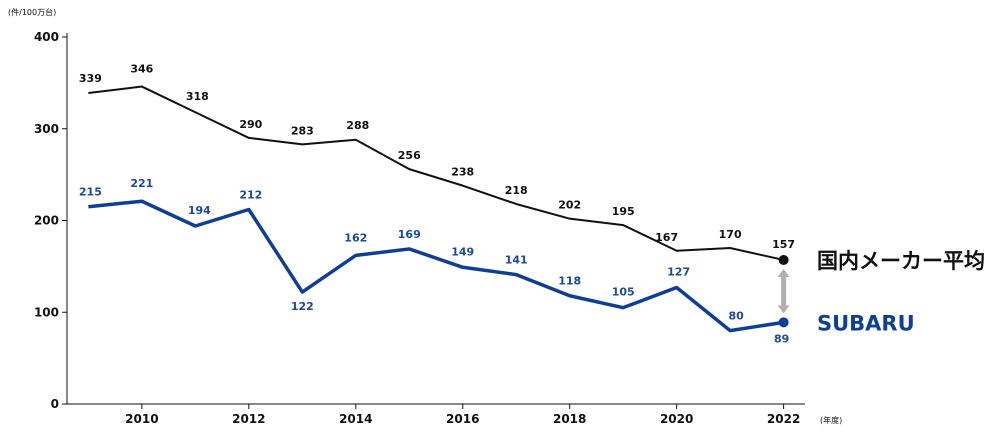 The image size is (1000, 439). What do you see at coordinates (248, 419) in the screenshot?
I see `x-tick-label: 2012` at bounding box center [248, 419].